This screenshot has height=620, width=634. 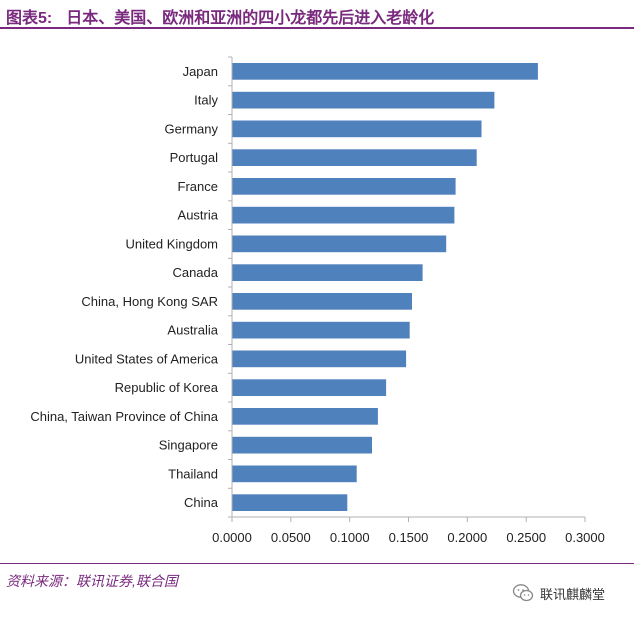 What do you see at coordinates (92, 581) in the screenshot?
I see `source-note: 资料来源：联讯证券,联合国` at bounding box center [92, 581].